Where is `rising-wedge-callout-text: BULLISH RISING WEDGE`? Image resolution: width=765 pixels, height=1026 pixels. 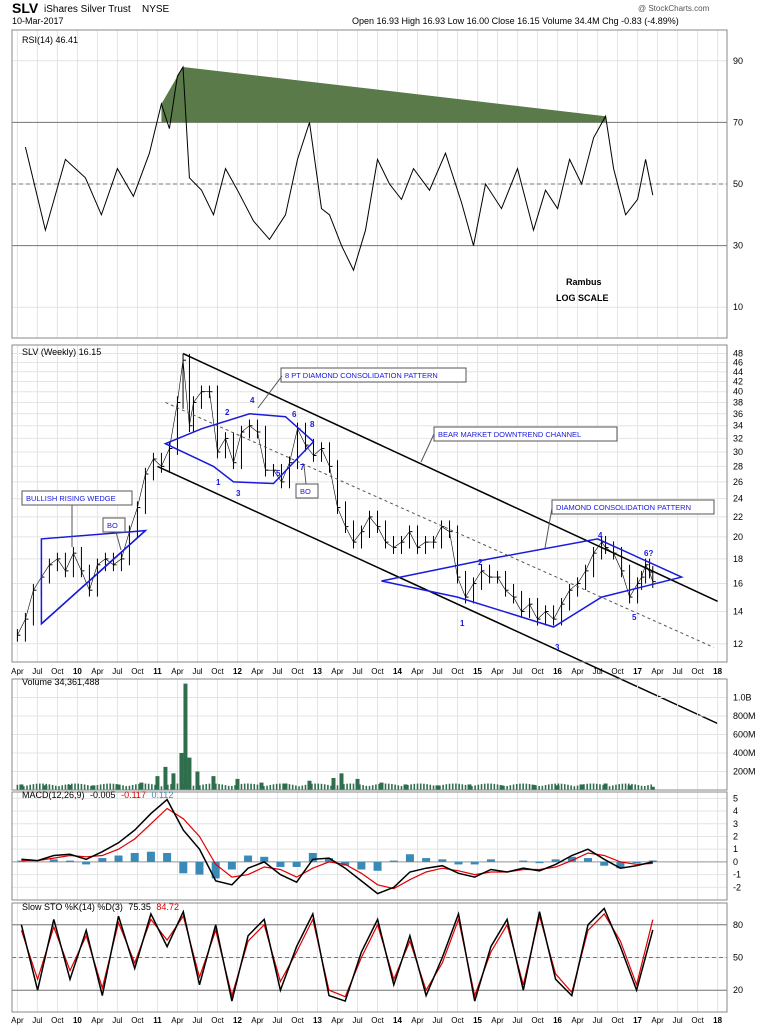
rising-wedge-callout-text: BULLISH RISING WEDGE is located at coordinates (71, 498).